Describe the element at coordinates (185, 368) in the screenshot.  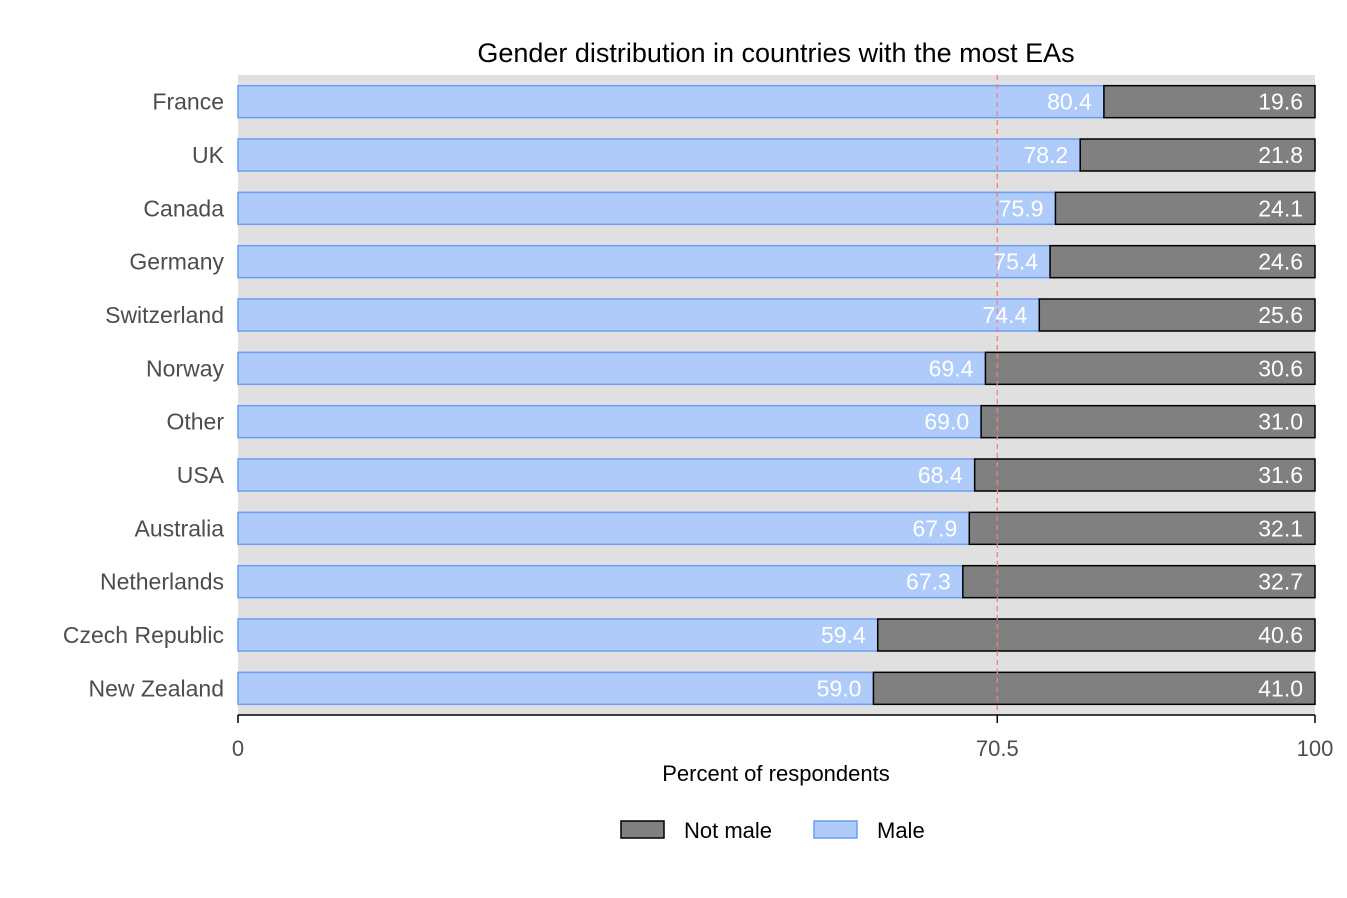
I see `category-label-norway: Norway` at that location.